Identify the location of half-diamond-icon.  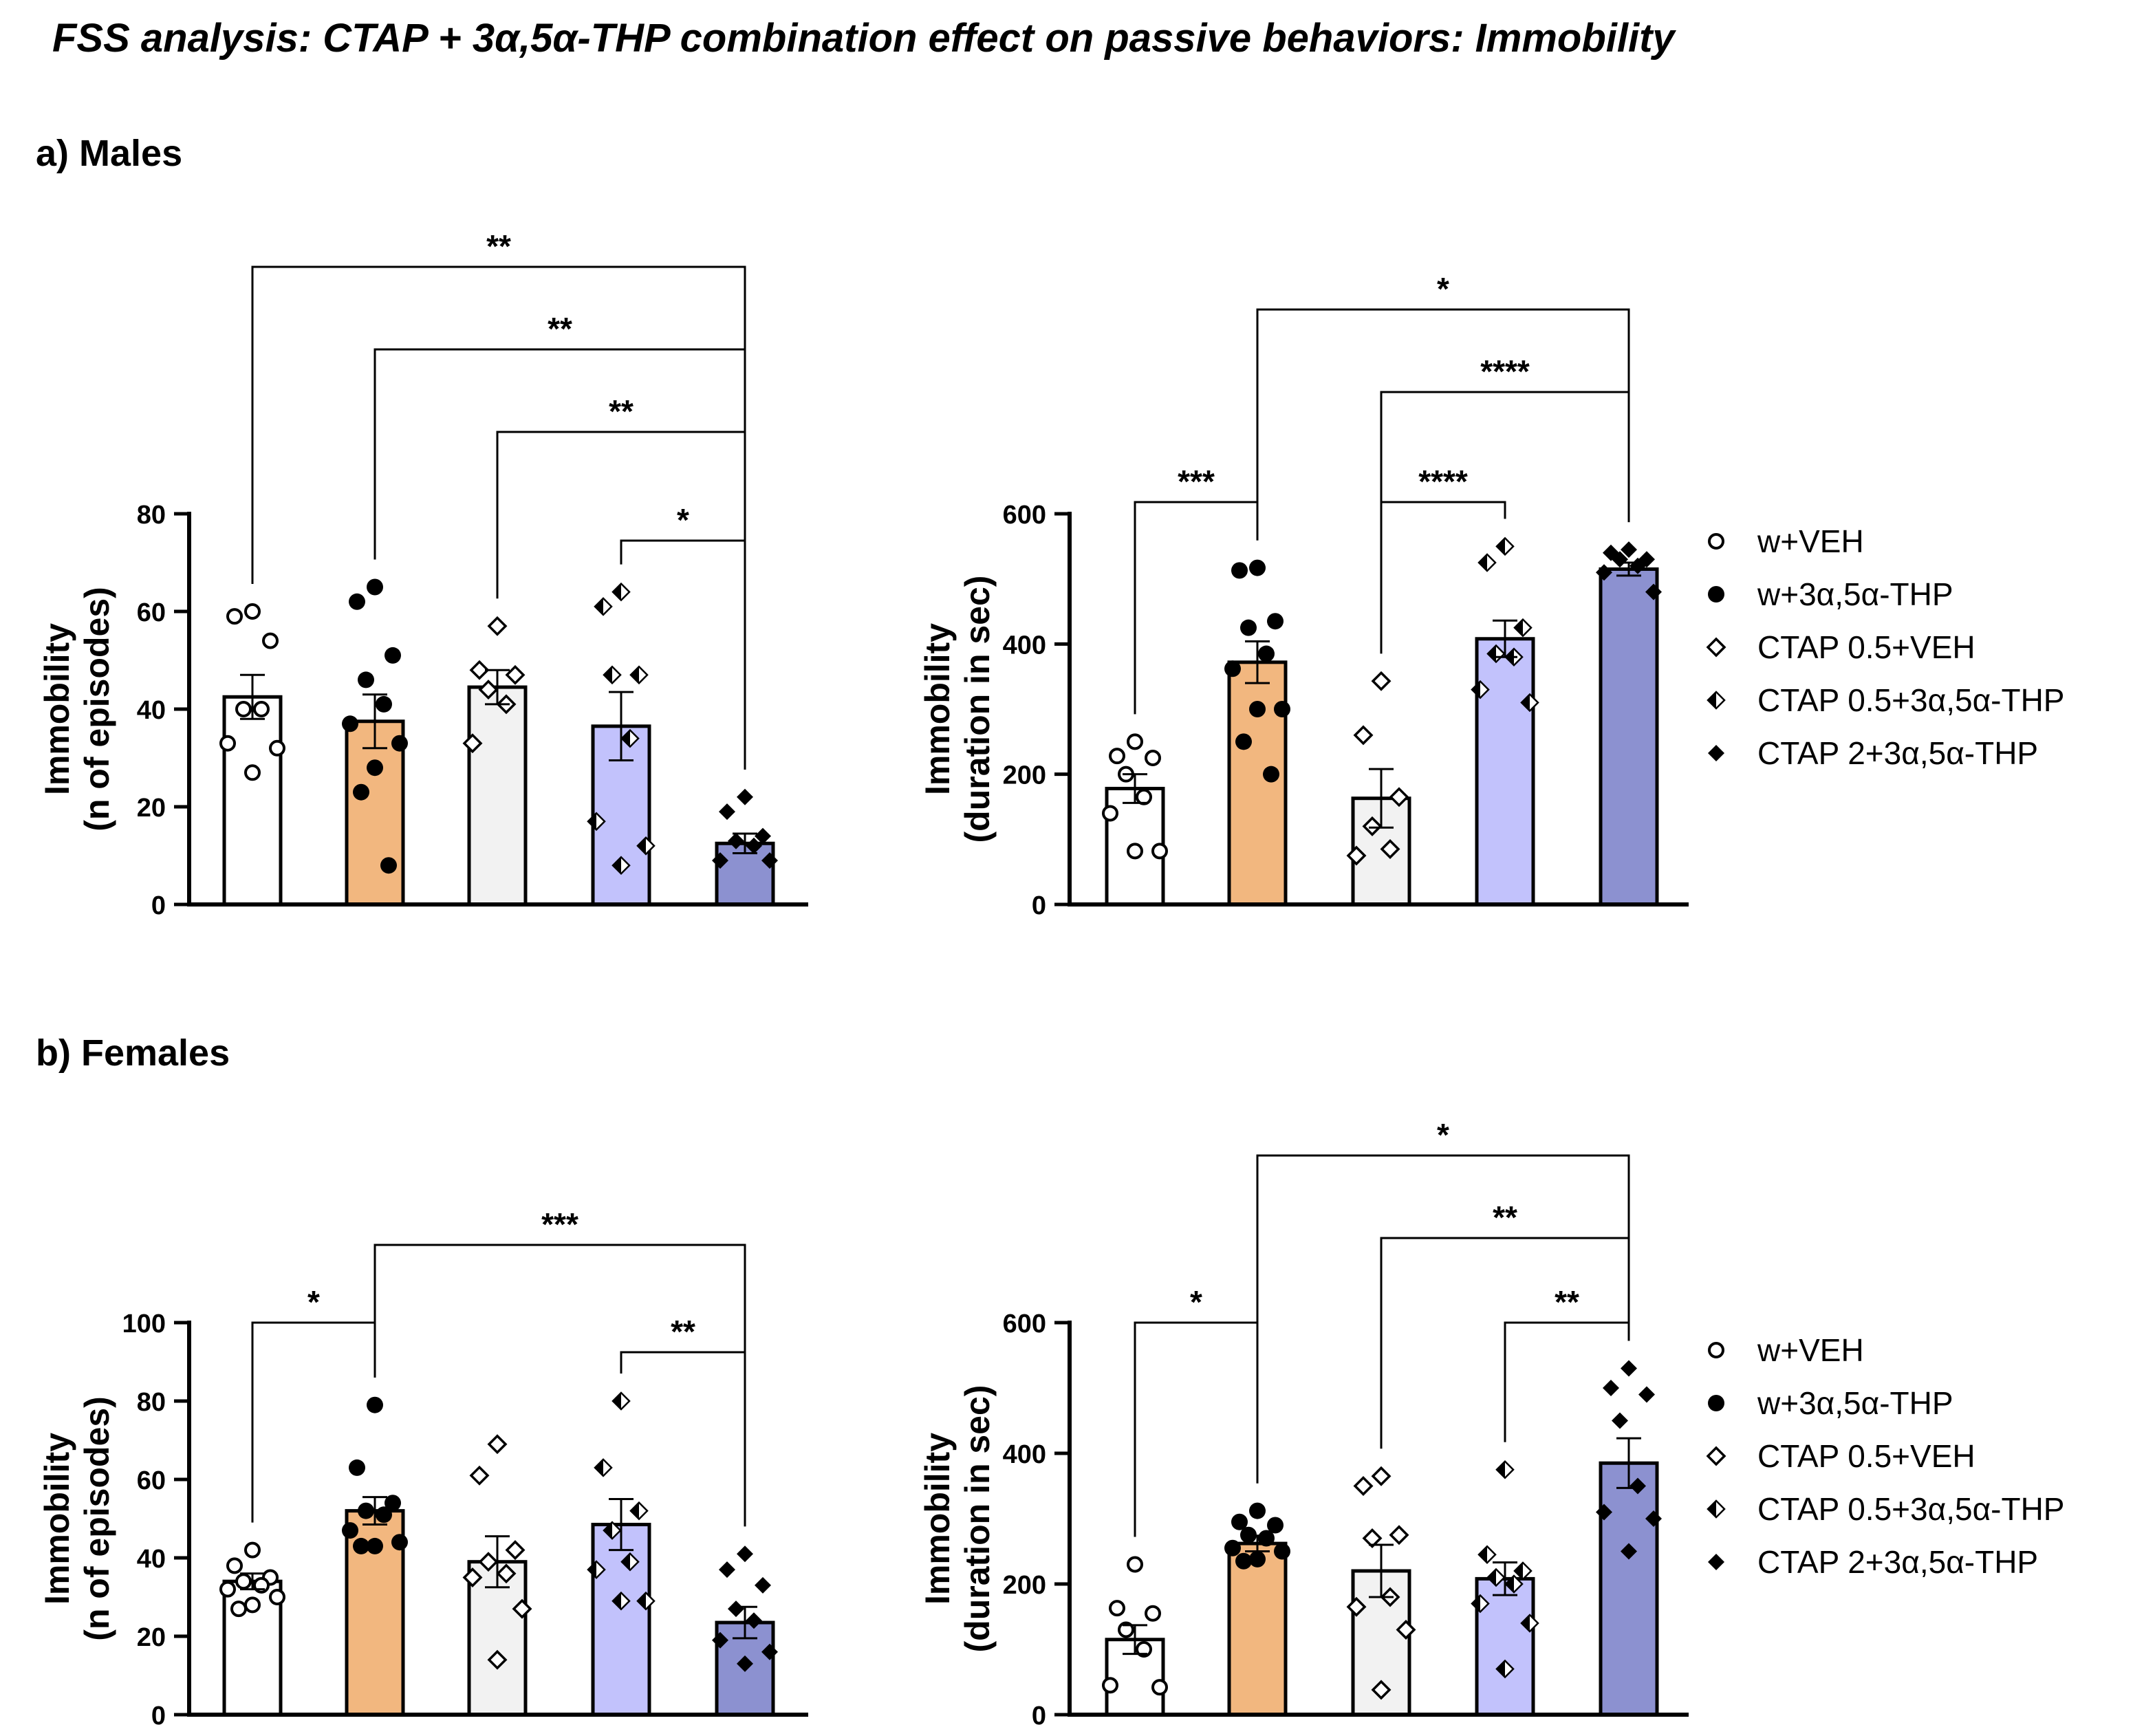
(1716, 1509).